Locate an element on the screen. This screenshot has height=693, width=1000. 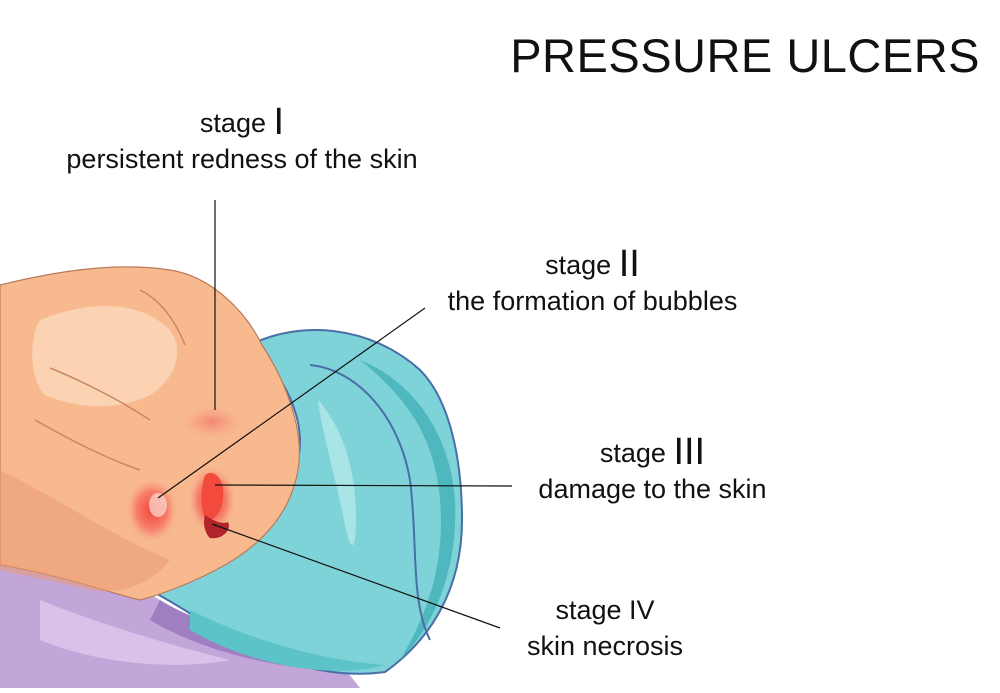
skin-lower-shade is located at coordinates (85, 531).